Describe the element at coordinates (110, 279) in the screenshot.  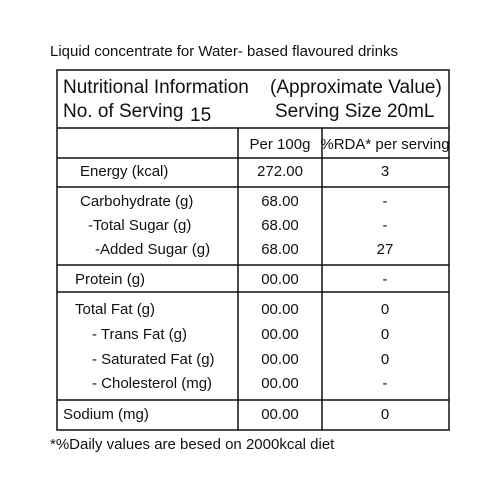
I see `row-label: Protein (g)` at that location.